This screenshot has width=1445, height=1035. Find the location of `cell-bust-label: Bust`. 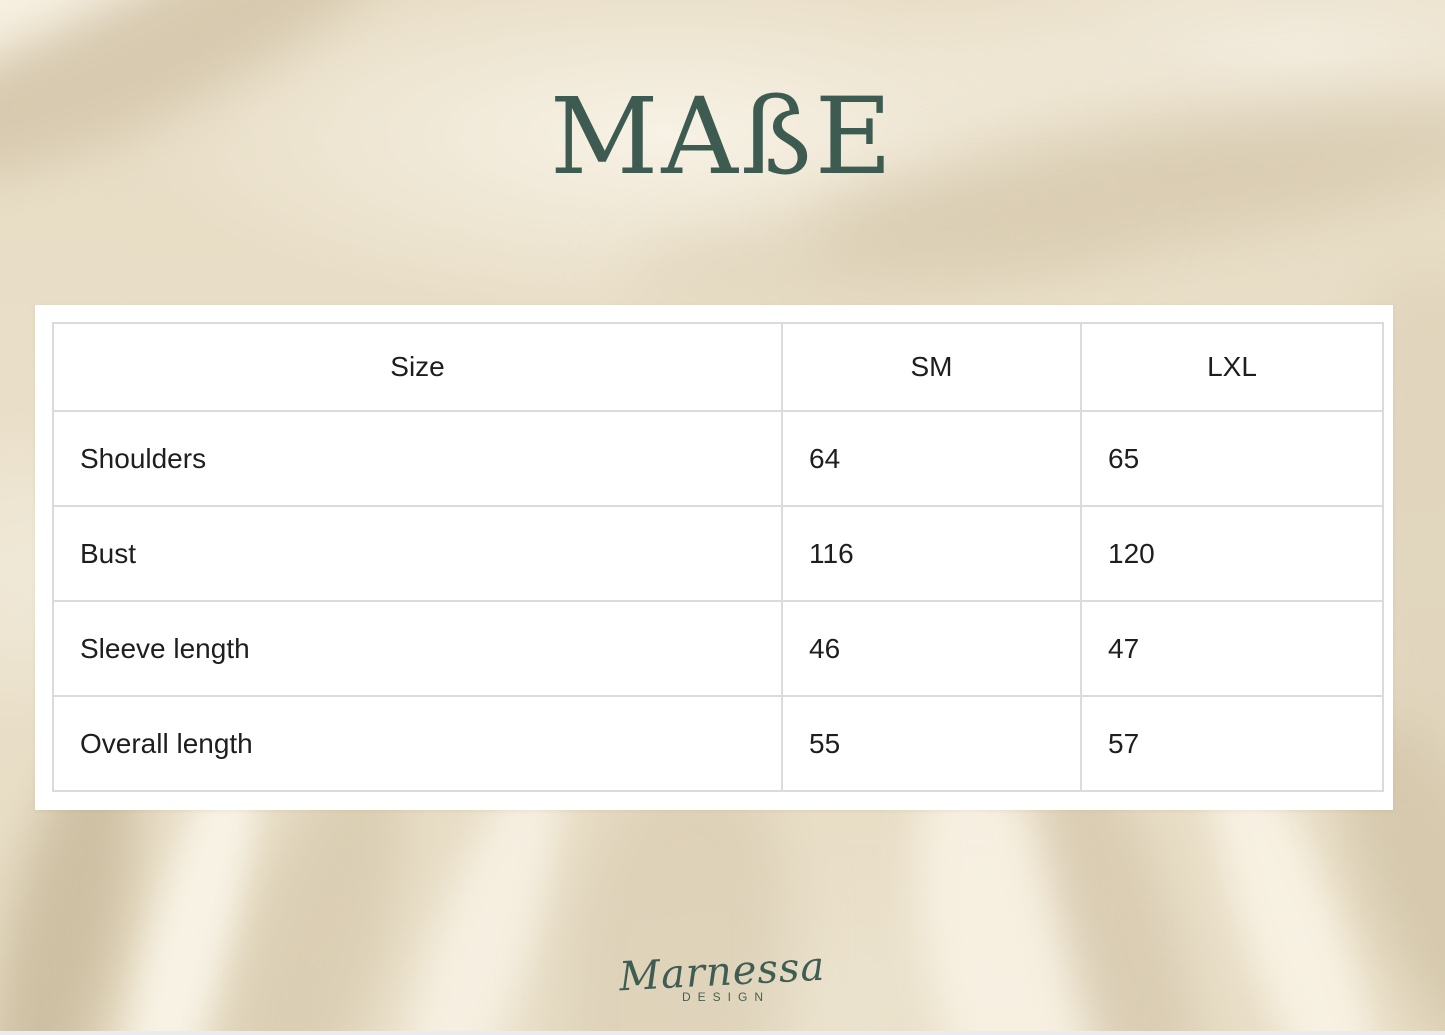

cell-bust-label: Bust is located at coordinates (417, 553).